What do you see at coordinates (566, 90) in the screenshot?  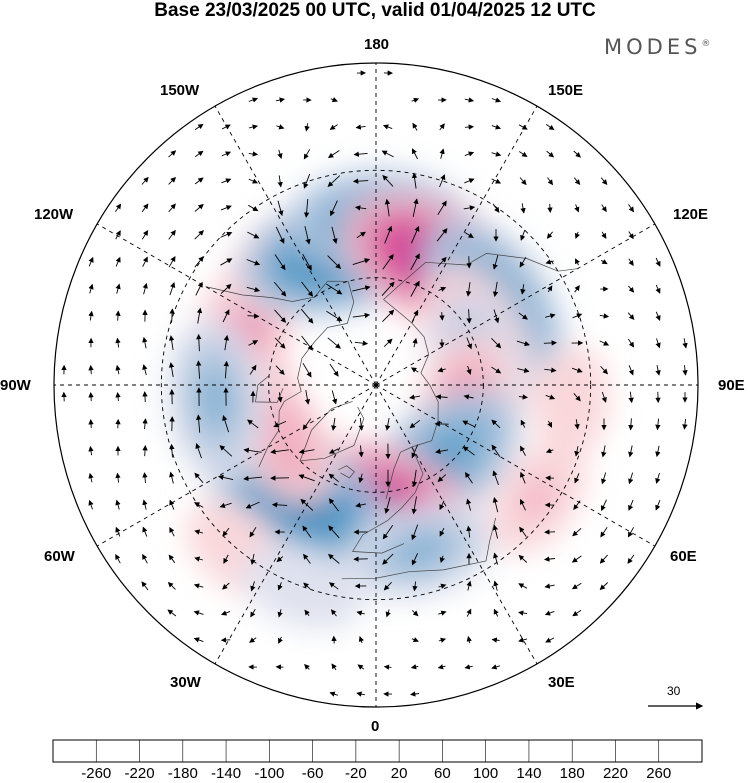 I see `lon-label-150e: 150E` at bounding box center [566, 90].